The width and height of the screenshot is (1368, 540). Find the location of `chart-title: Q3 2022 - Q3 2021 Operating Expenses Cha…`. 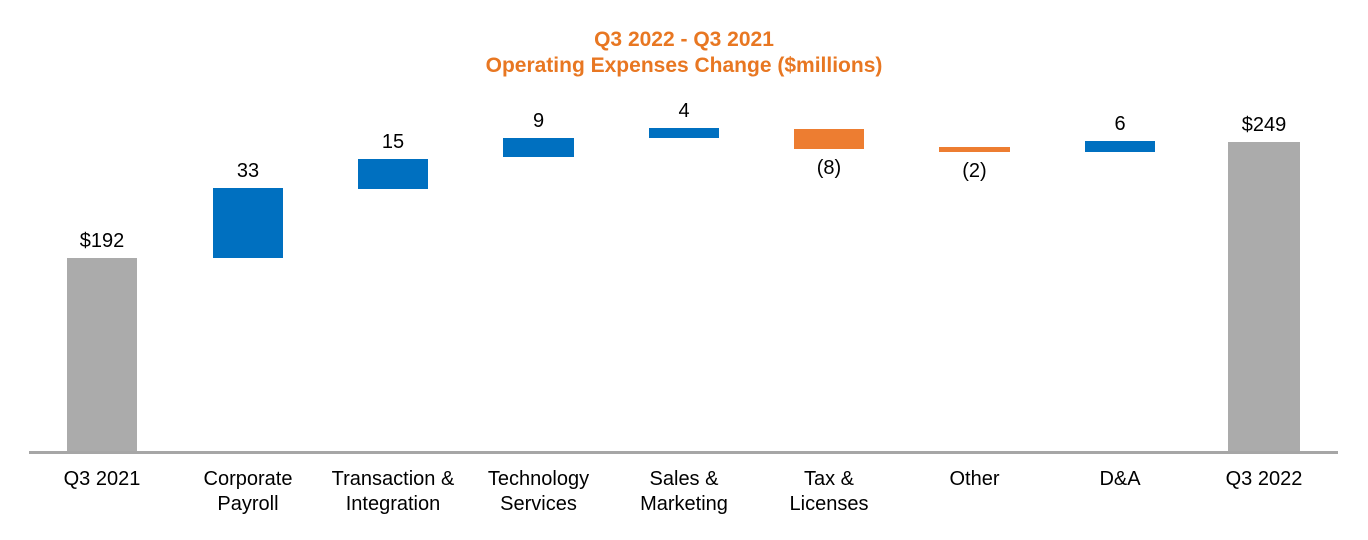

chart-title: Q3 2022 - Q3 2021 Operating Expenses Cha… is located at coordinates (684, 53).